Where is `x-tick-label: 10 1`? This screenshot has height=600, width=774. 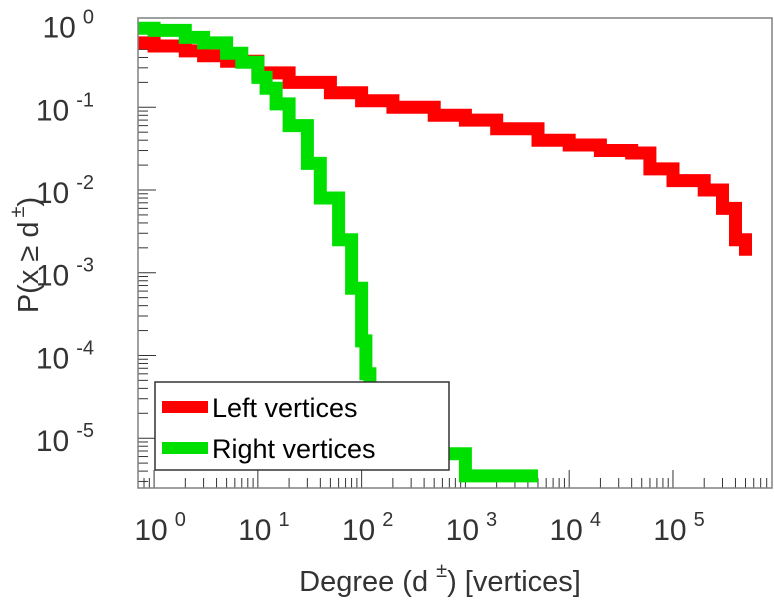
x-tick-label: 10 1 is located at coordinates (264, 528).